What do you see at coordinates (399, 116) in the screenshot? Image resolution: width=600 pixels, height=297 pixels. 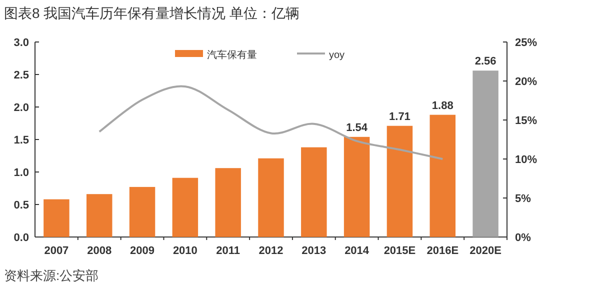 I see `data-label: 1.71` at bounding box center [399, 116].